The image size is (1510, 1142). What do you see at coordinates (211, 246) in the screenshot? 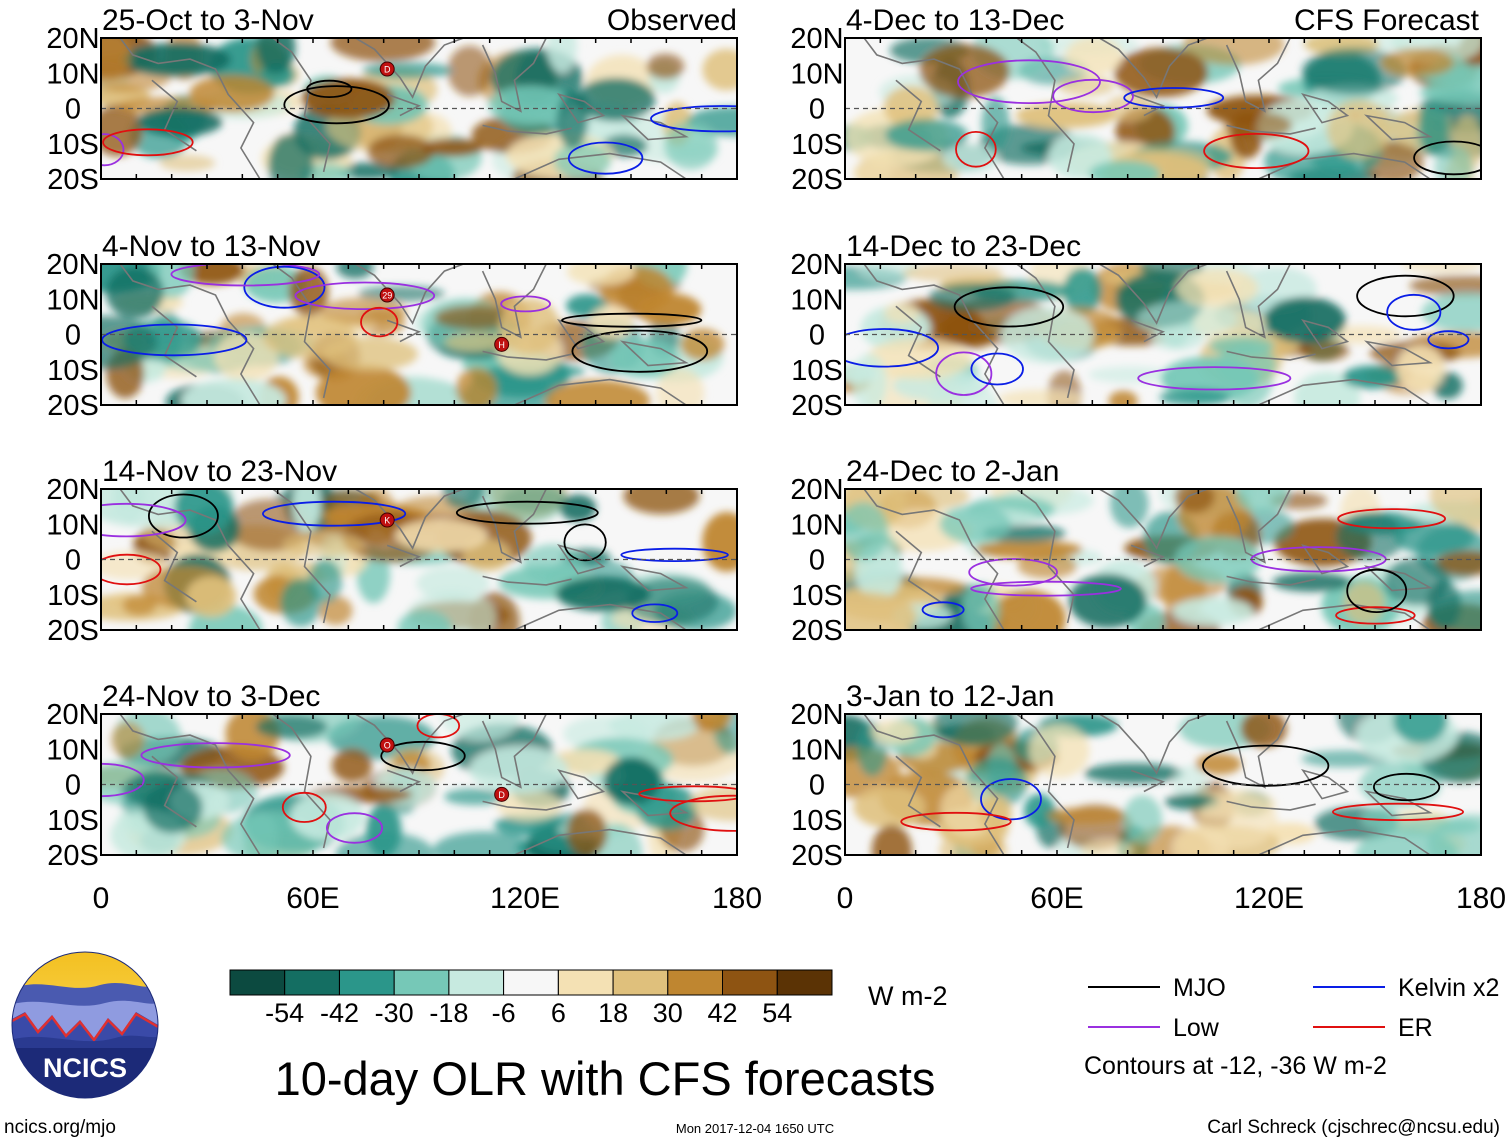
I see `panel-title: 4-Nov to 13-Nov` at bounding box center [211, 246].